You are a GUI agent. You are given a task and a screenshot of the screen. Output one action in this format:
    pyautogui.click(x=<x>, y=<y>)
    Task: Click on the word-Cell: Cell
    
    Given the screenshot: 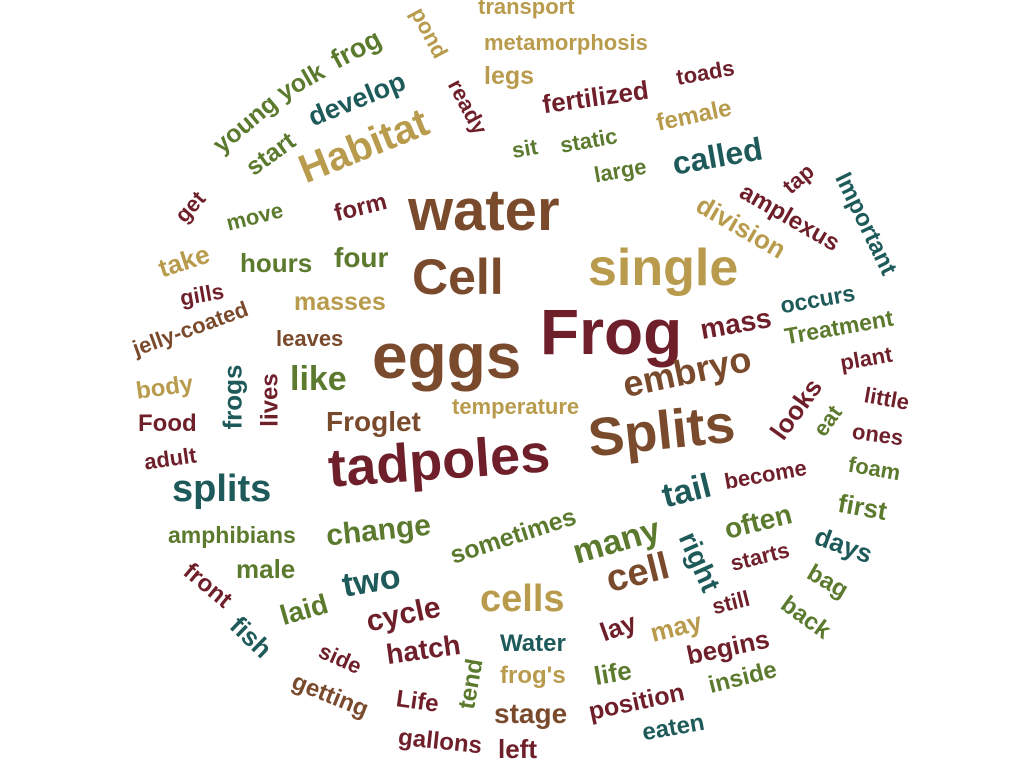 What is the action you would take?
    pyautogui.click(x=458, y=277)
    